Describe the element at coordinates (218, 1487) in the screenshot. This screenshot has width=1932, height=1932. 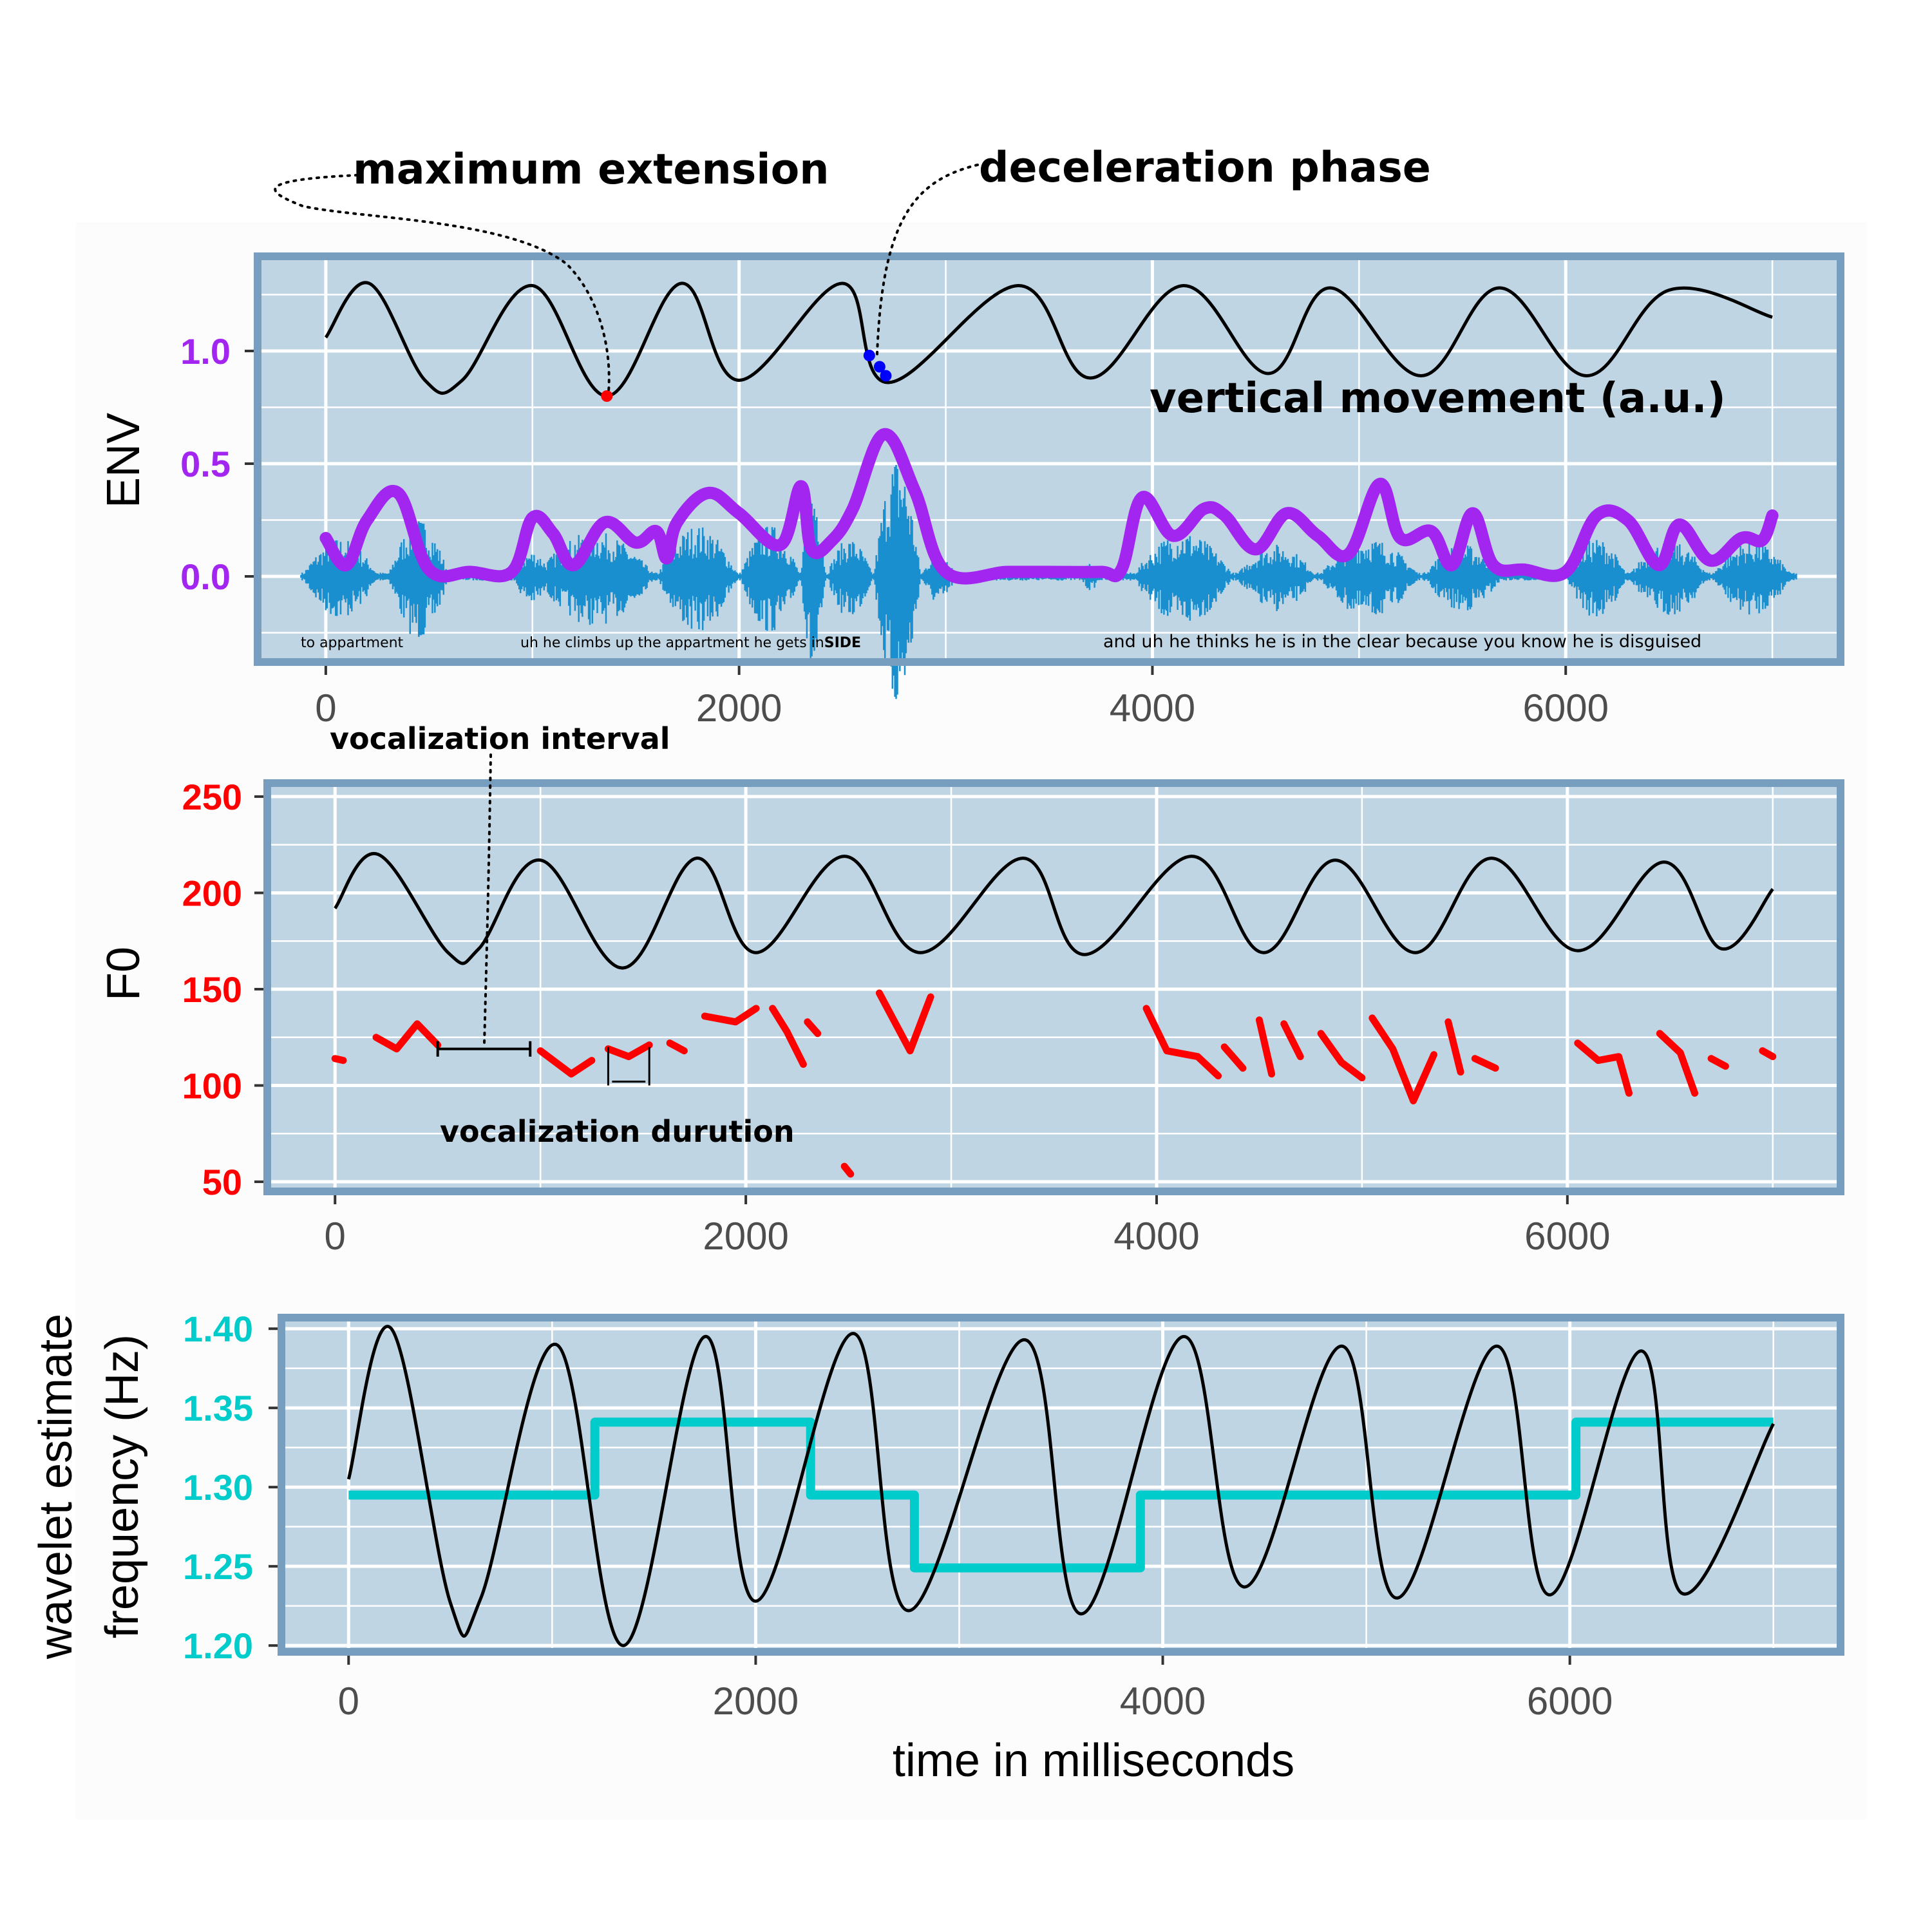
I see `y-tick-label: 1.30` at that location.